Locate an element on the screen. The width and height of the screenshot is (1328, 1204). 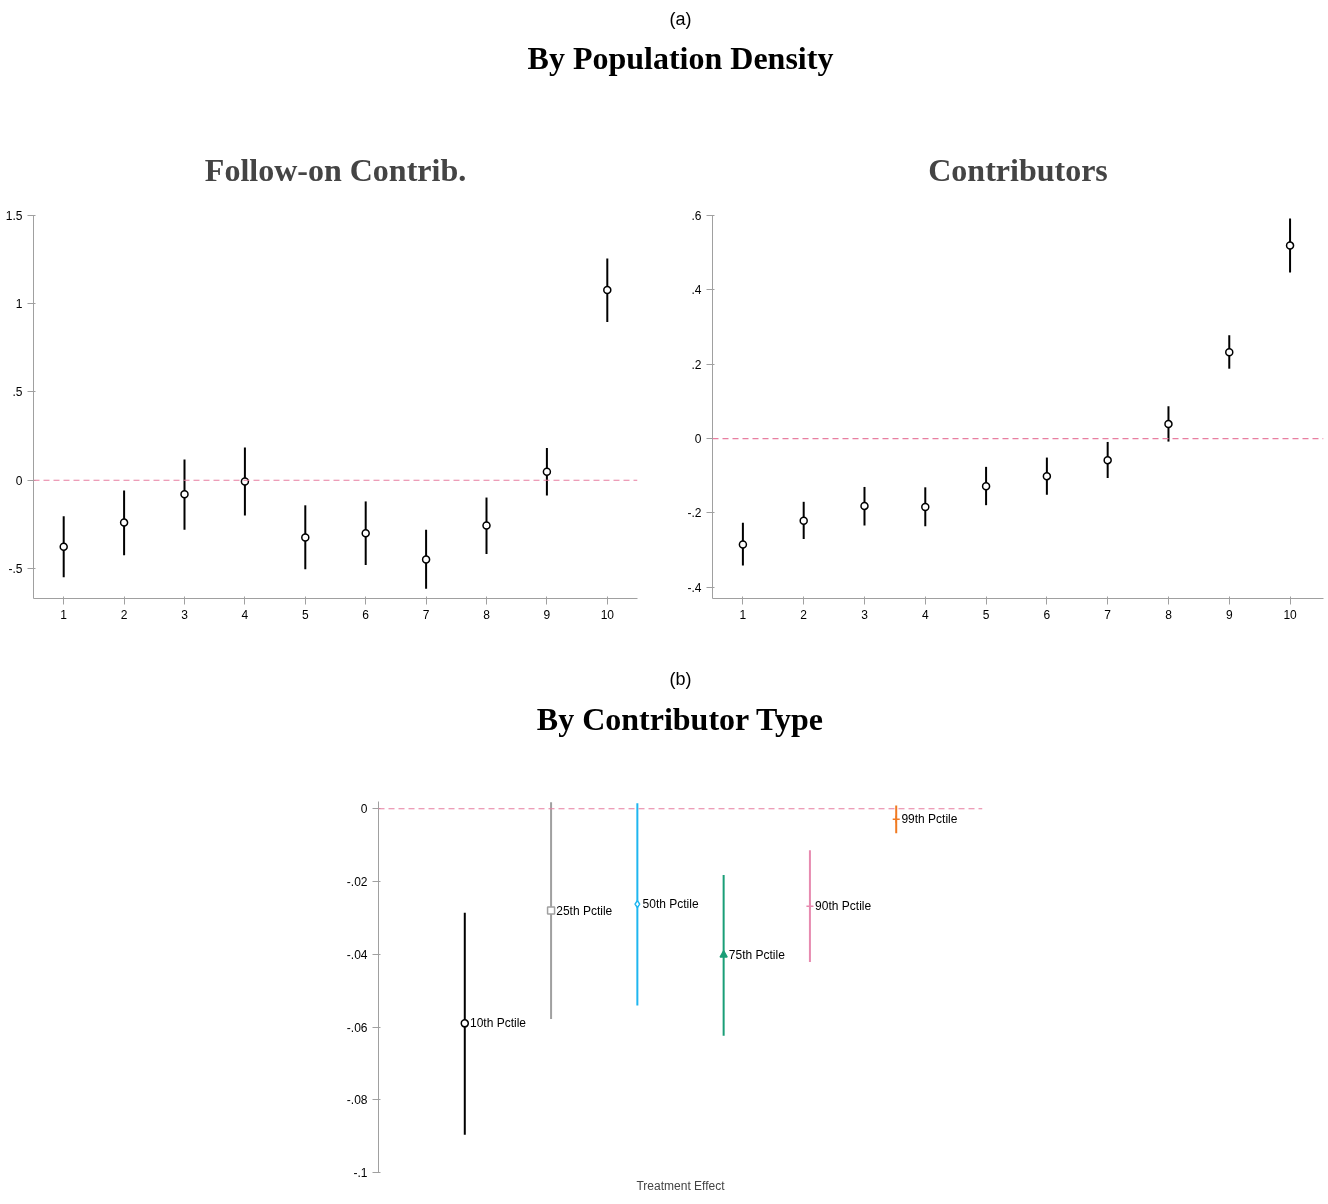
text: By Population Density is located at coordinates (680, 57).